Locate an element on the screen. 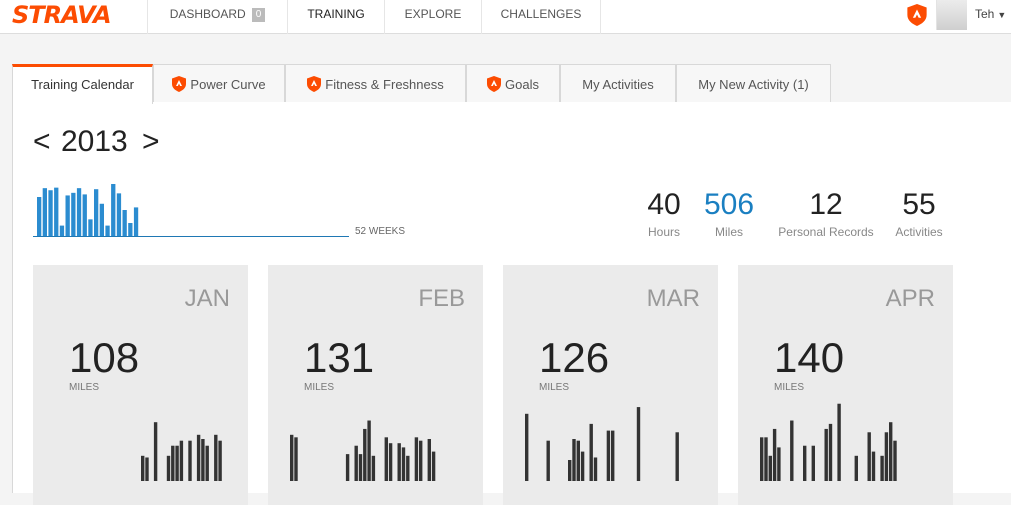 The height and width of the screenshot is (505, 1011). nav-training-label: TRAINING is located at coordinates (336, 14).